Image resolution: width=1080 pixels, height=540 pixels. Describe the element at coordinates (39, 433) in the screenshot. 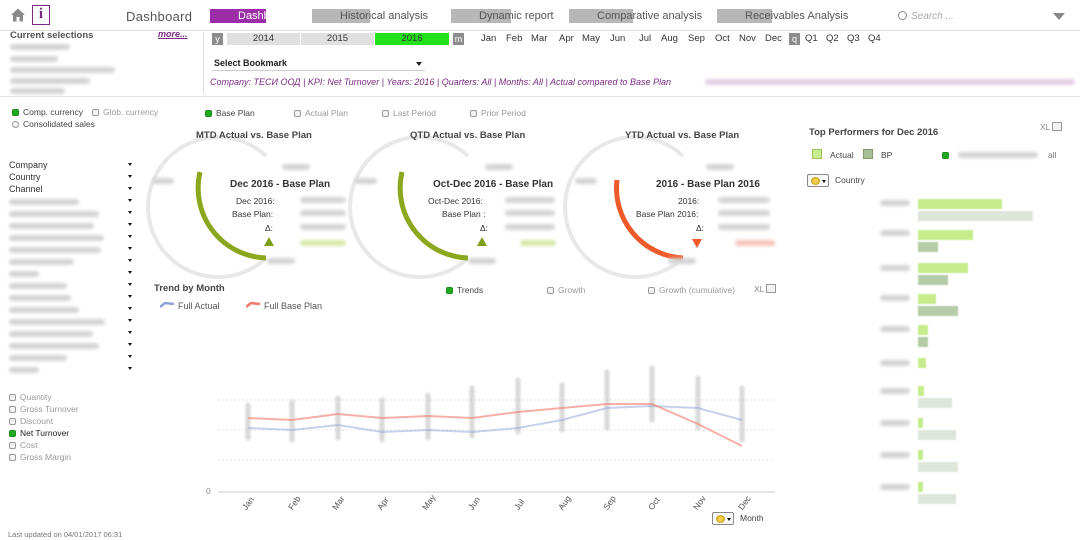

I see `measure-net-turnover: Net Turnover` at that location.